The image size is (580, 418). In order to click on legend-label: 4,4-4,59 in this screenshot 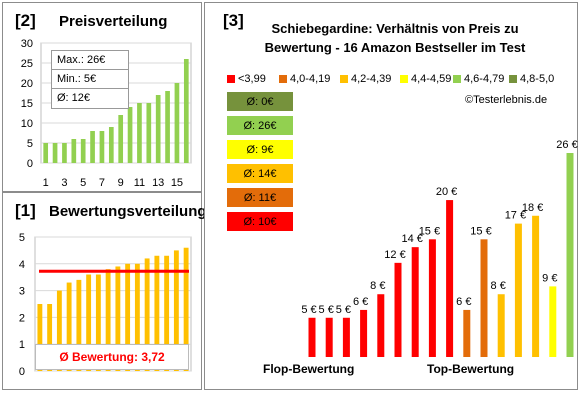, I will do `click(431, 79)`.